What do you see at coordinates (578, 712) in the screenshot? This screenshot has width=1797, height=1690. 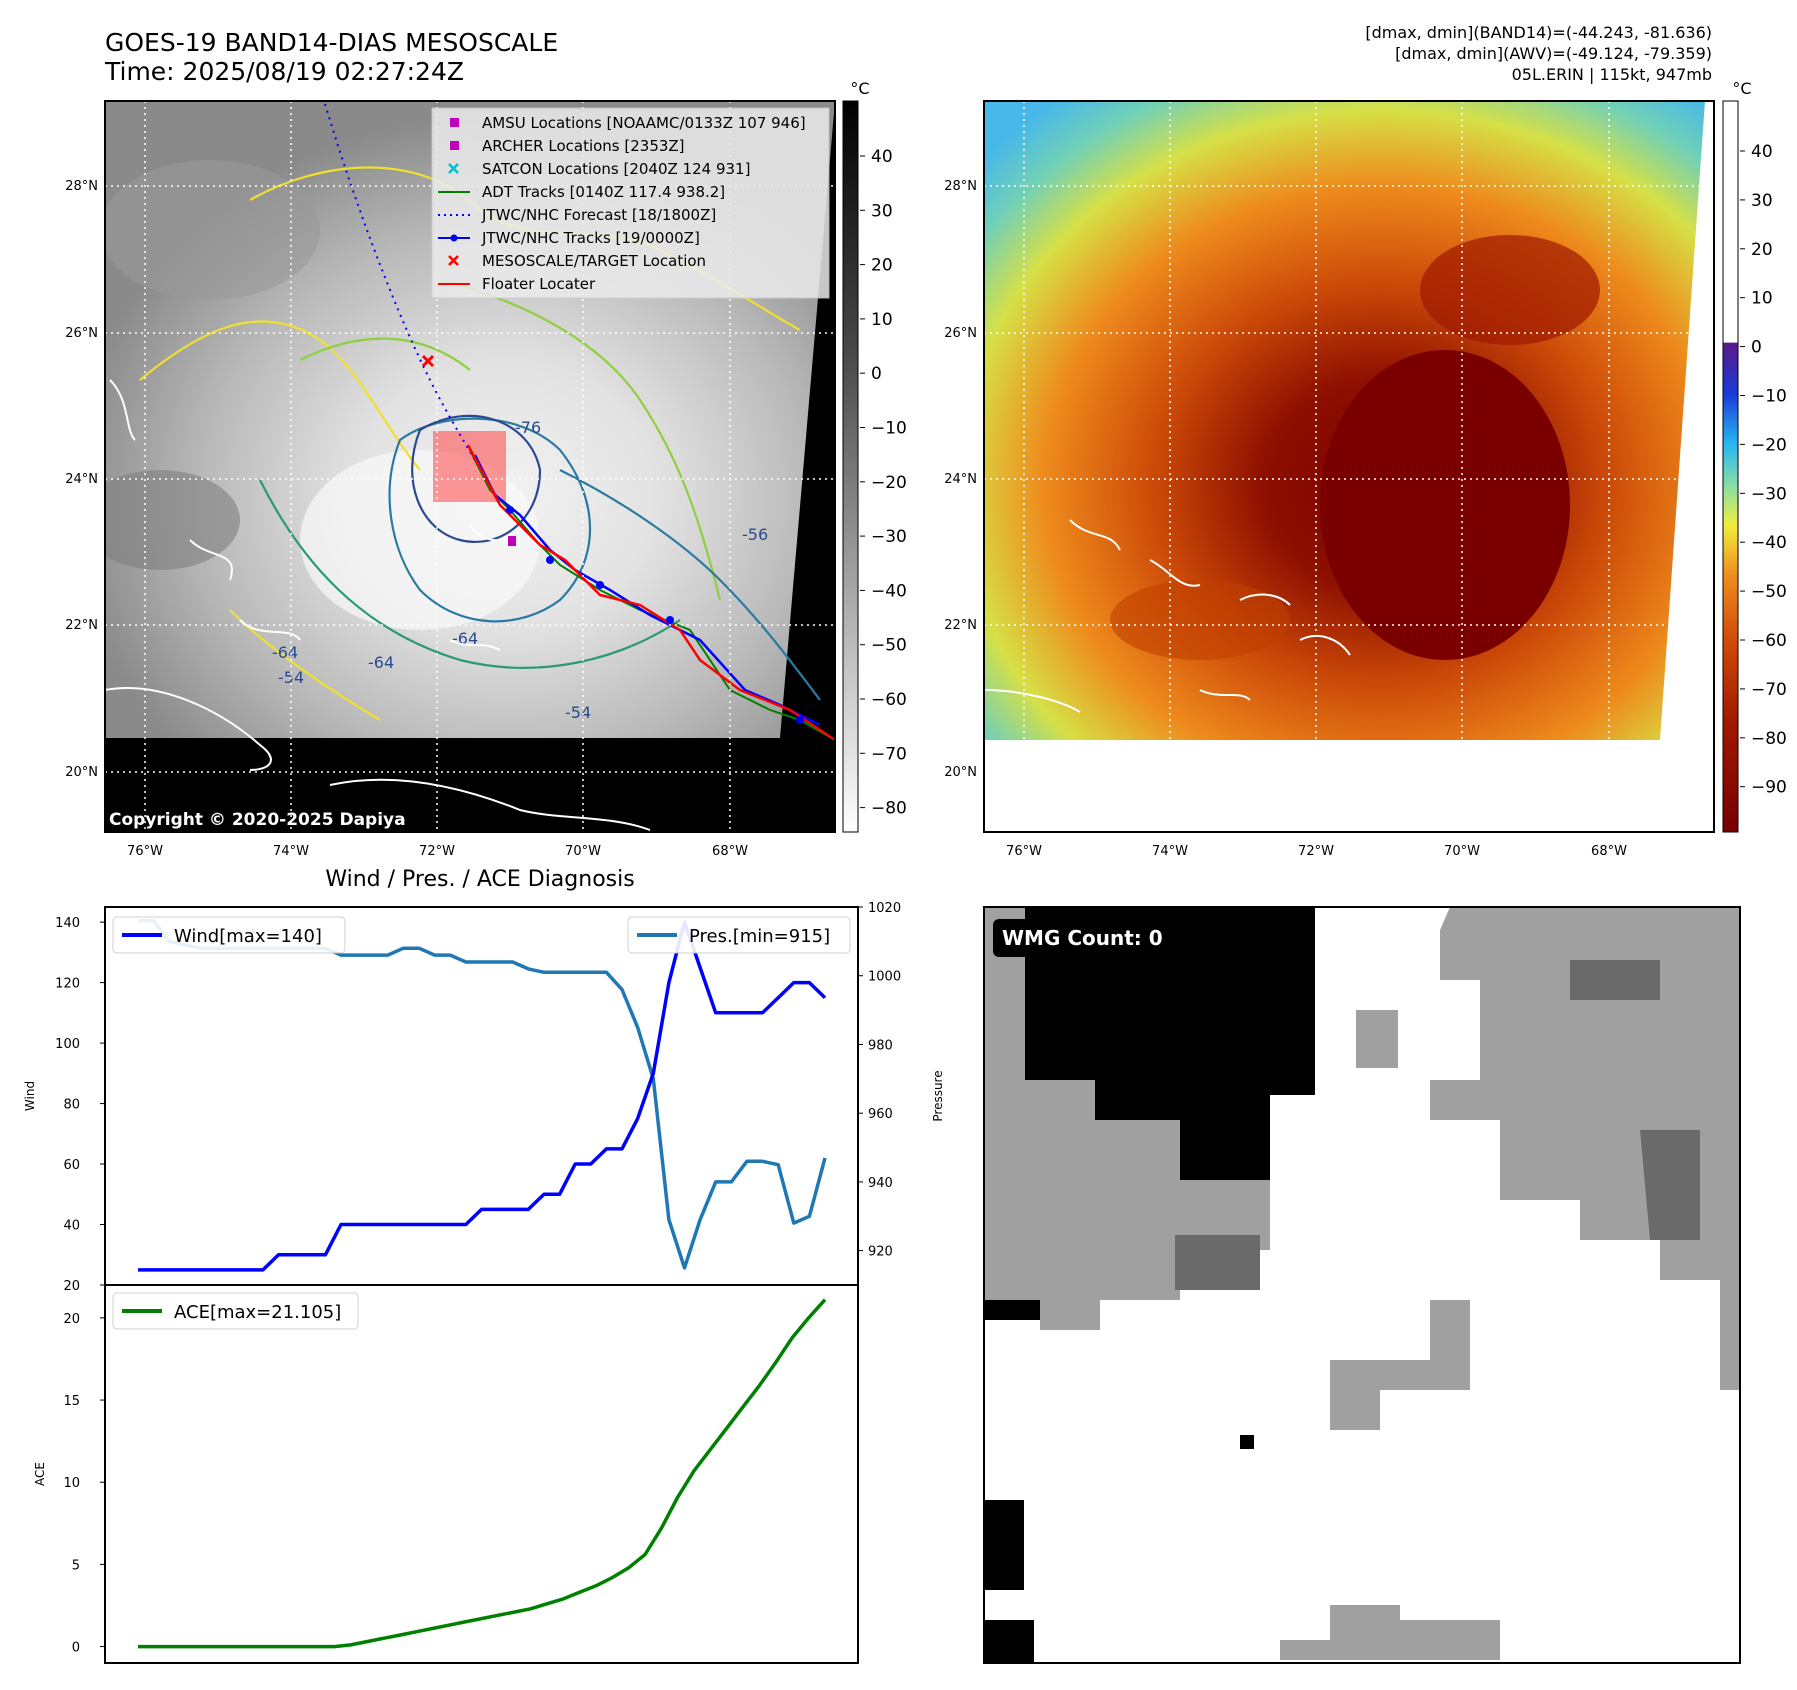 I see `contour-label: -54` at bounding box center [578, 712].